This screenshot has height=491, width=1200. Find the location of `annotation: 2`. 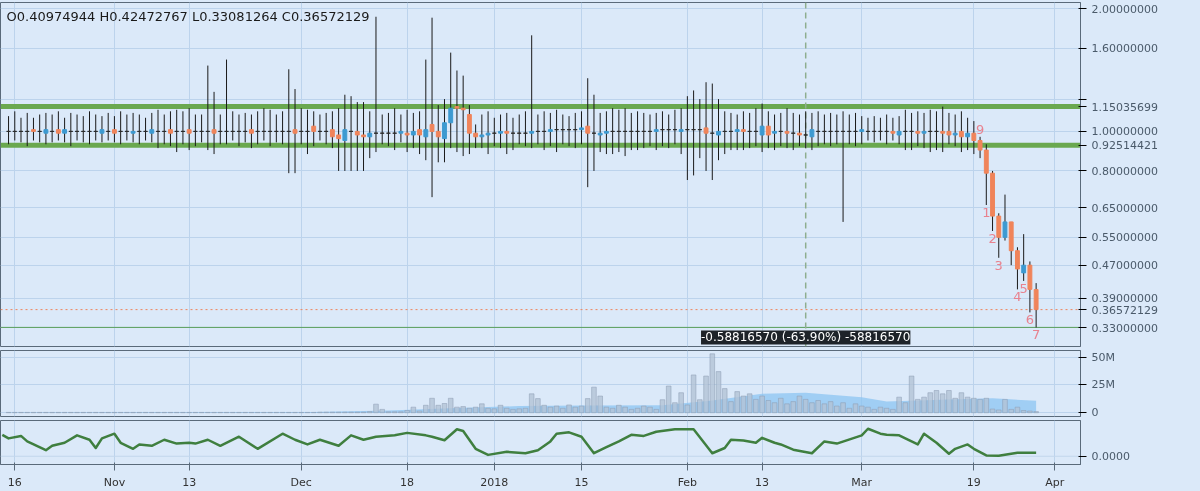

annotation: 2 is located at coordinates (992, 238).